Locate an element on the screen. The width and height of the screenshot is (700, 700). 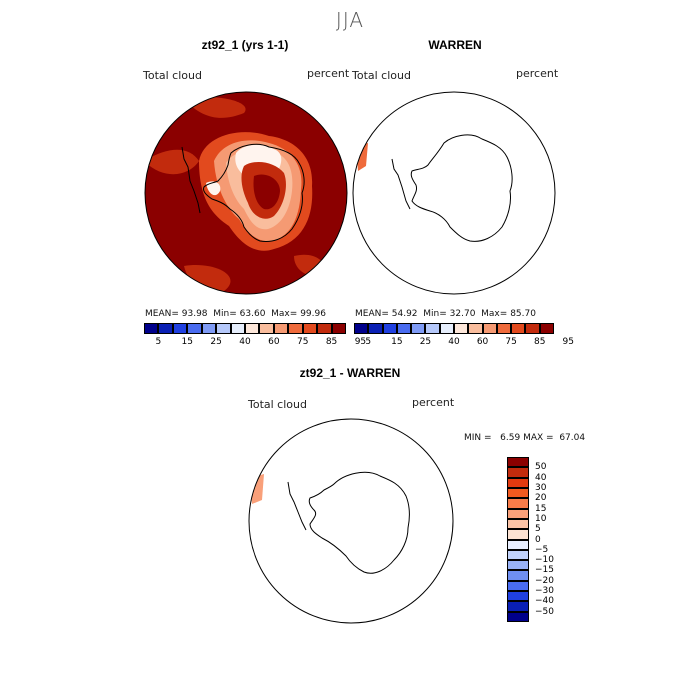
panel2-max: 85.70 is located at coordinates (523, 314).